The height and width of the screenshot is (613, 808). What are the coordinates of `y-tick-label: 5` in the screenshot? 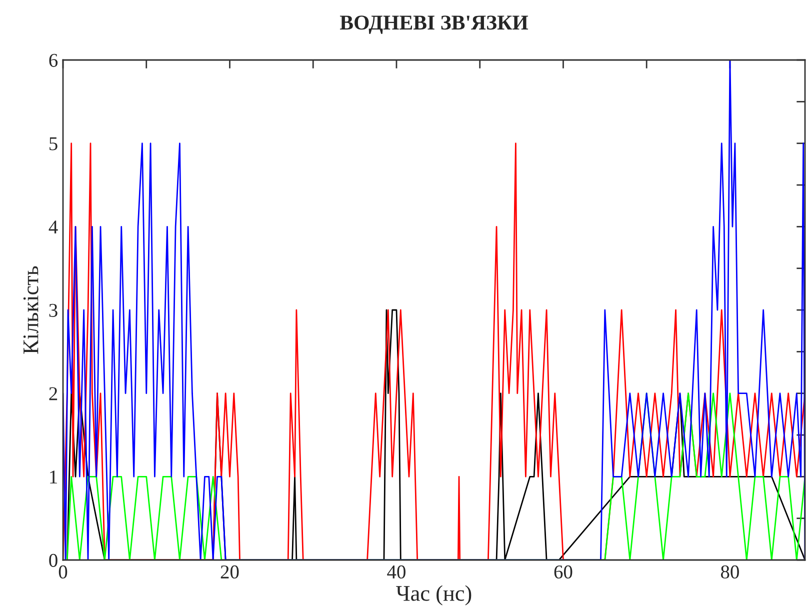 It's located at (54, 143).